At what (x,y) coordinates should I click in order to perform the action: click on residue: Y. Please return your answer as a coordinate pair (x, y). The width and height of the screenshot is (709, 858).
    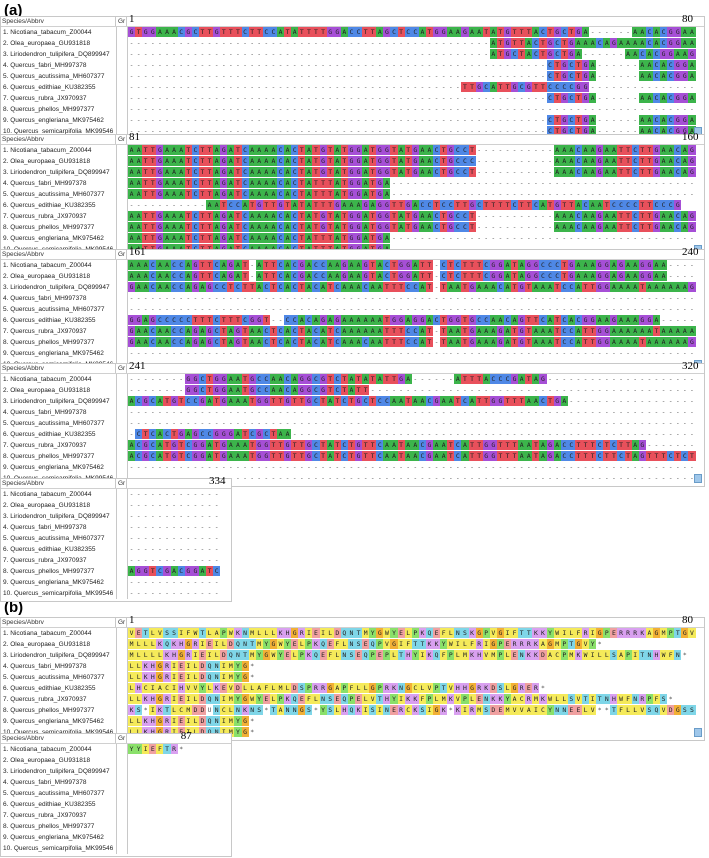
    Looking at the image, I should click on (507, 699).